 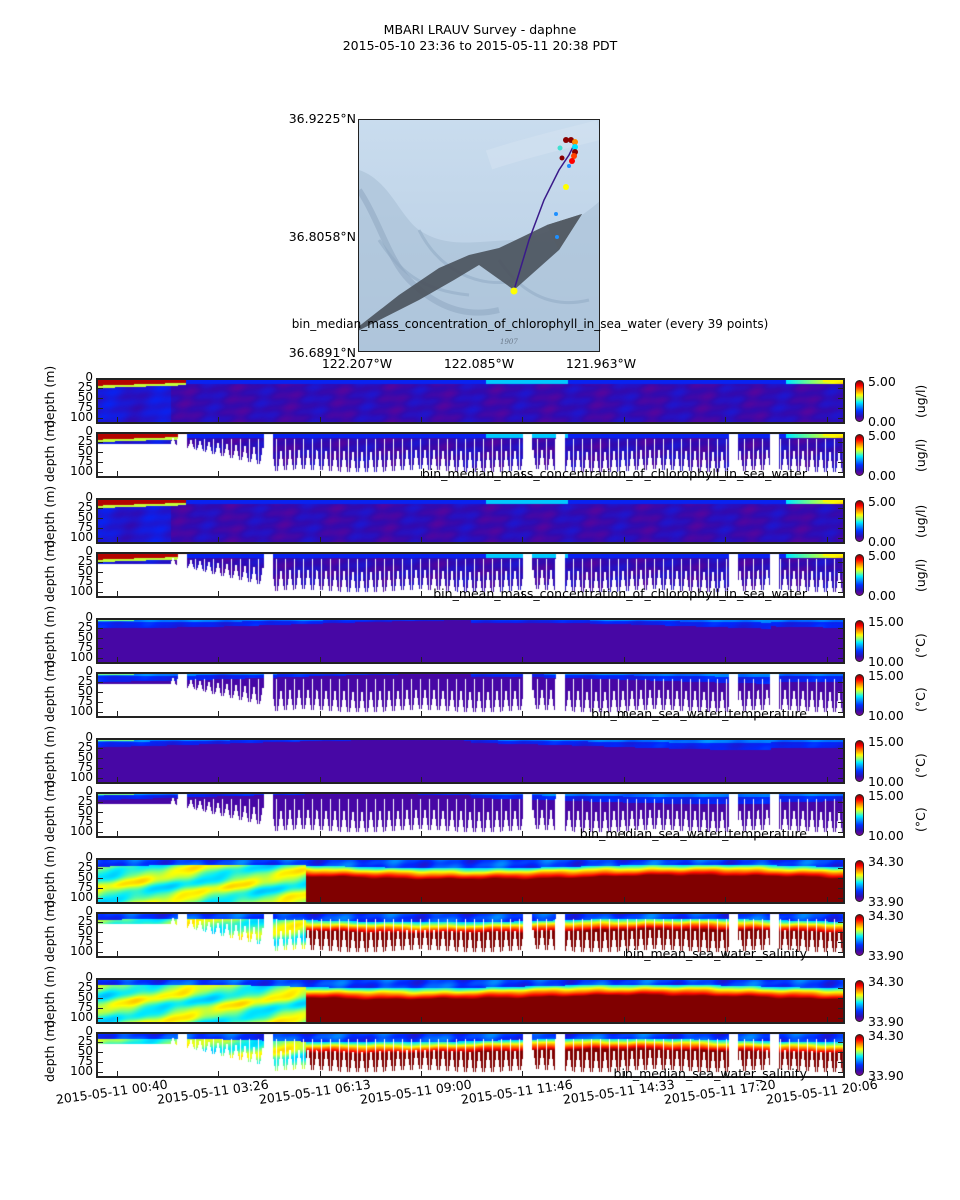 What do you see at coordinates (886, 661) in the screenshot?
I see `colorbar-min-label: 10.00` at bounding box center [886, 661].